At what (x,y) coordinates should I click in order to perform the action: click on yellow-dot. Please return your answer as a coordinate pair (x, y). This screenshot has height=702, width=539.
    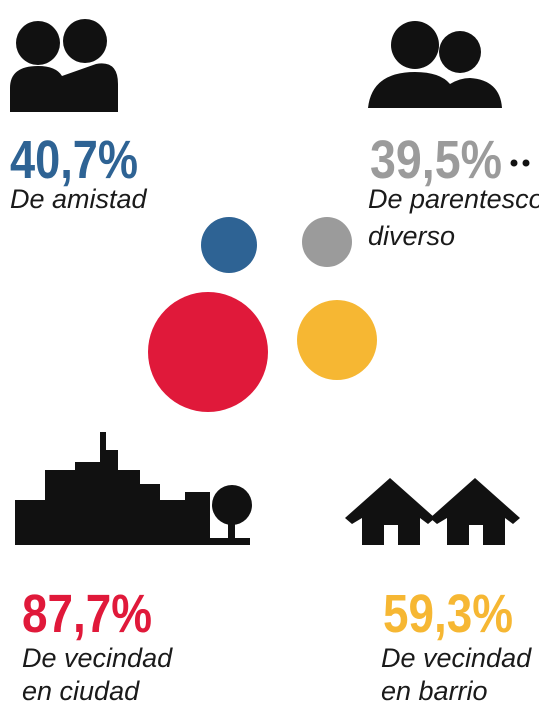
    Looking at the image, I should click on (337, 340).